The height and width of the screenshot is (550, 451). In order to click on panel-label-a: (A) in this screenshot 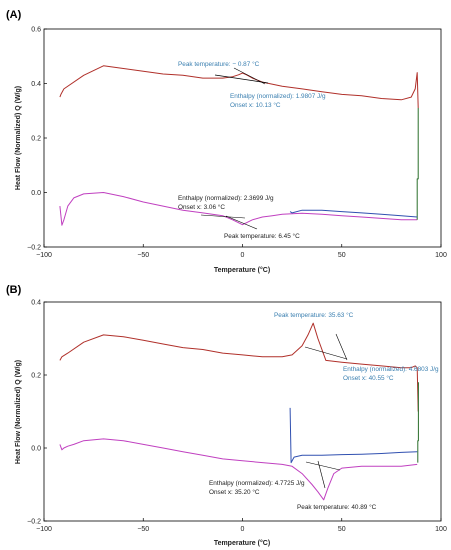, I will do `click(14, 15)`.